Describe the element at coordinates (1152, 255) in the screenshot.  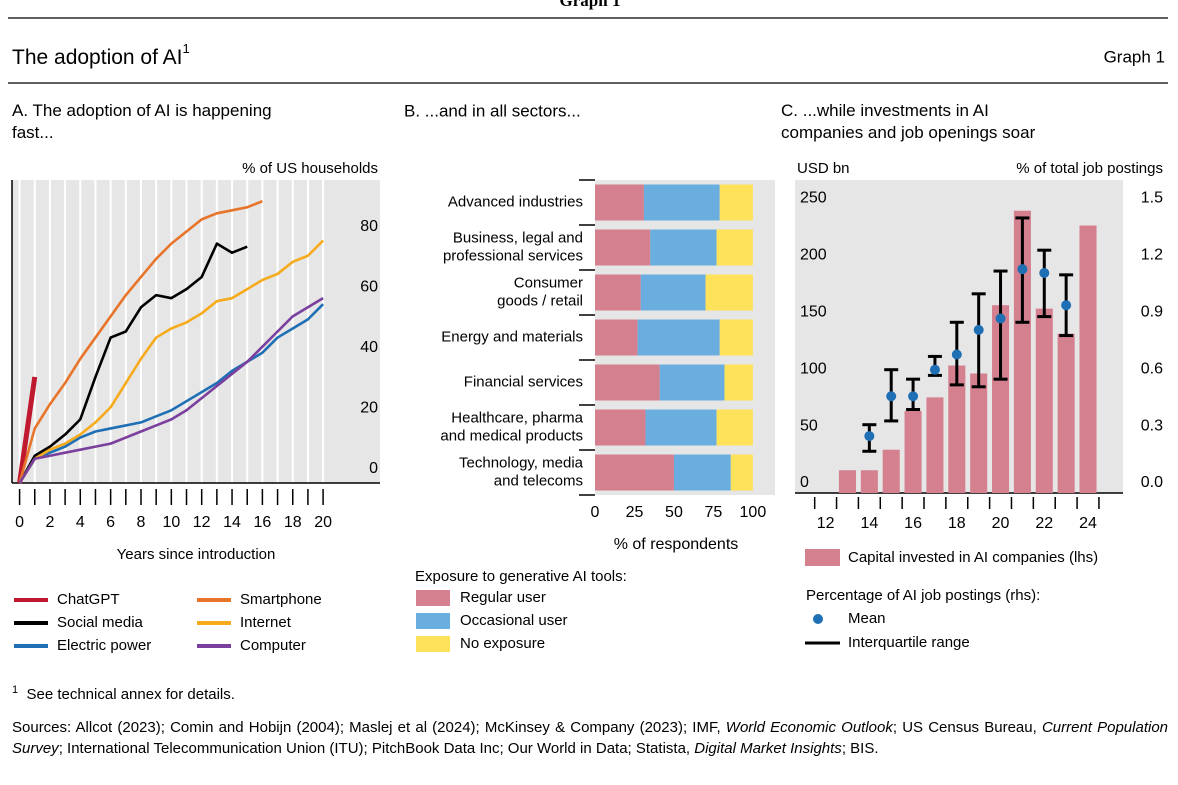
I see `y2-tick-label: 1.2` at that location.